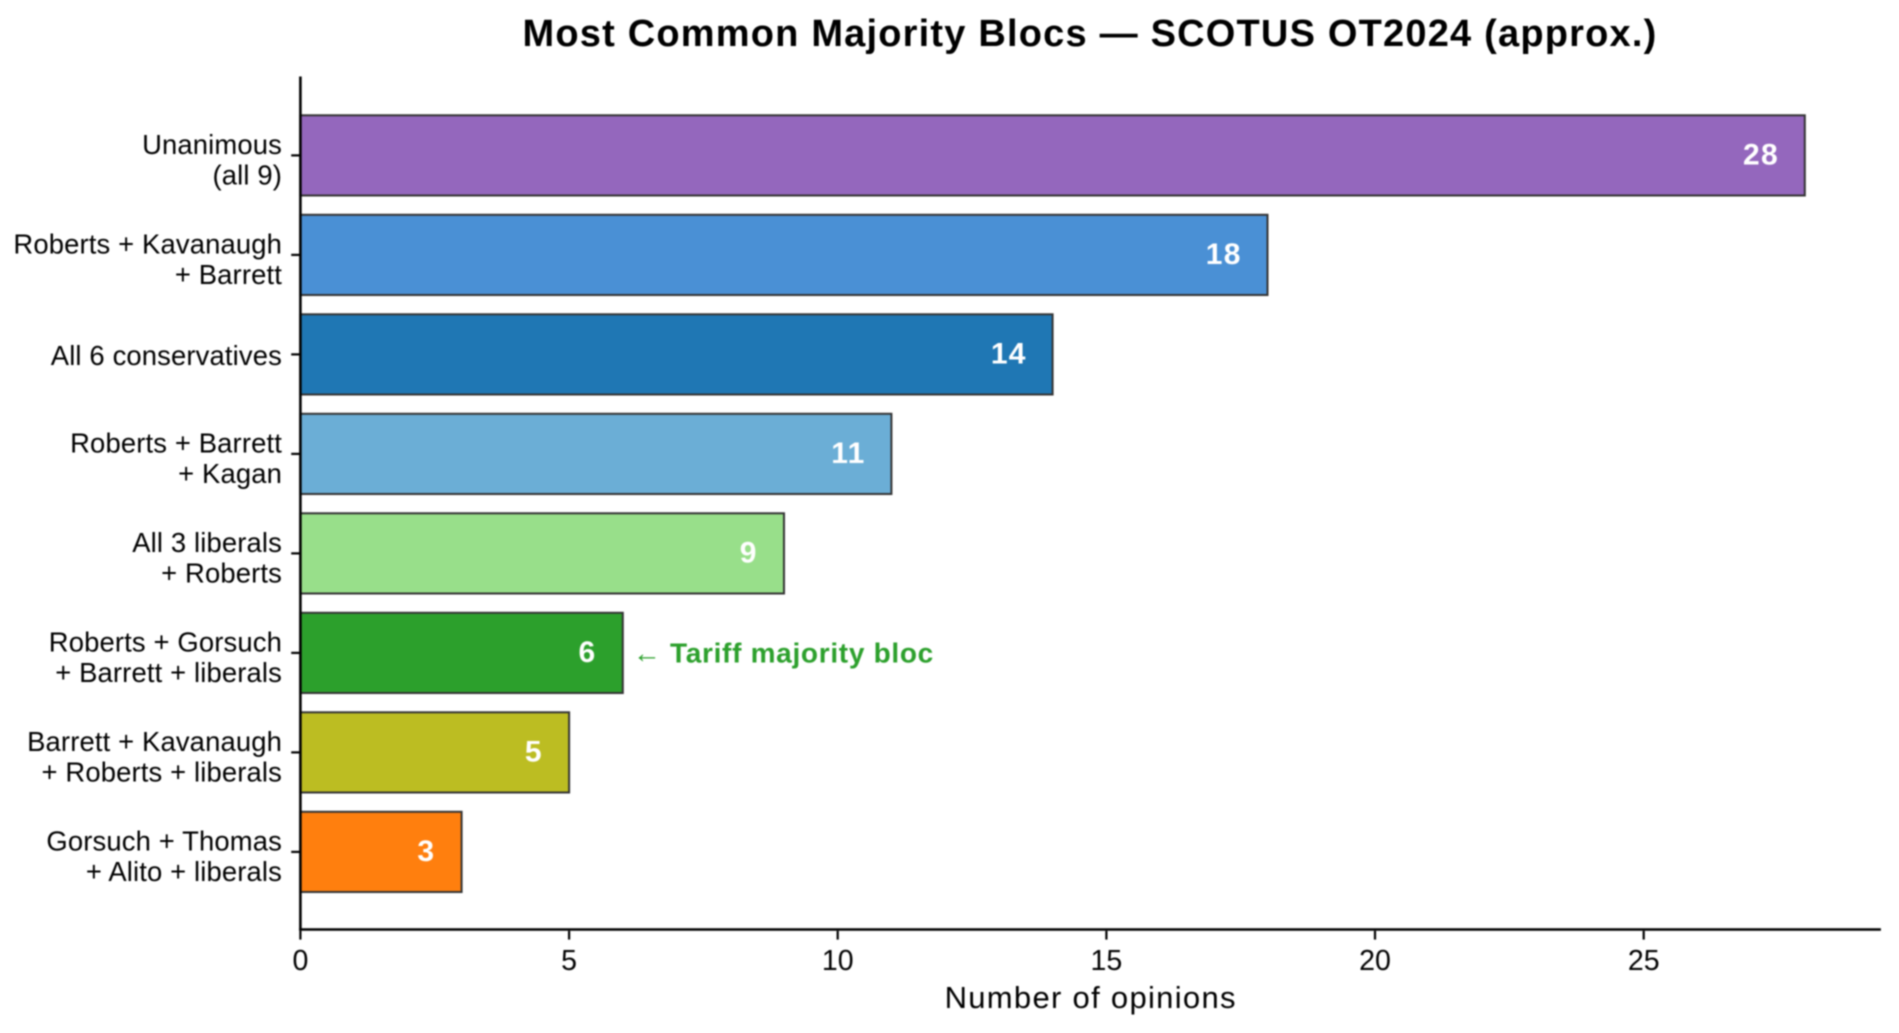 This screenshot has width=1899, height=1033. What do you see at coordinates (166, 355) in the screenshot?
I see `svg-text: All 6 conservatives` at bounding box center [166, 355].